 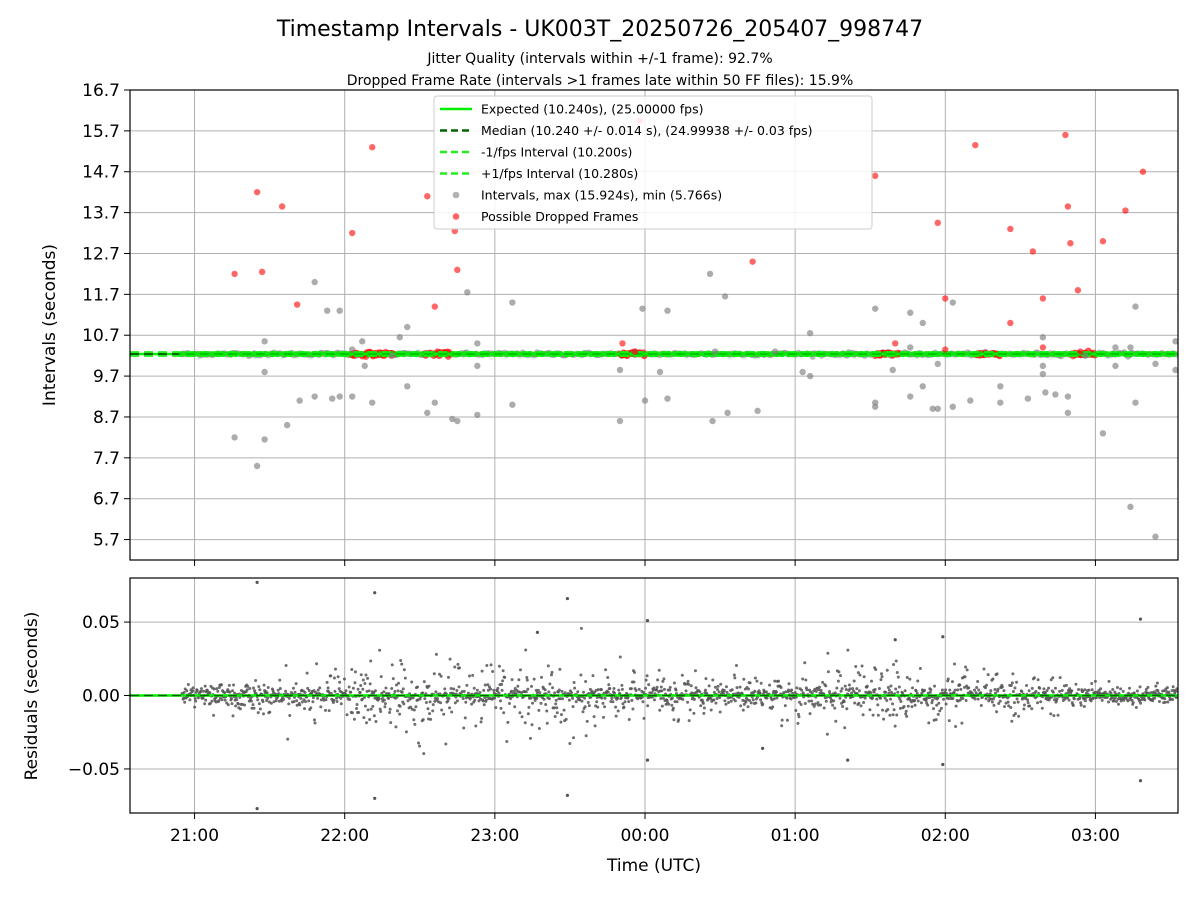 What do you see at coordinates (427, 196) in the screenshot?
I see `dropped-frame-outlier-point` at bounding box center [427, 196].